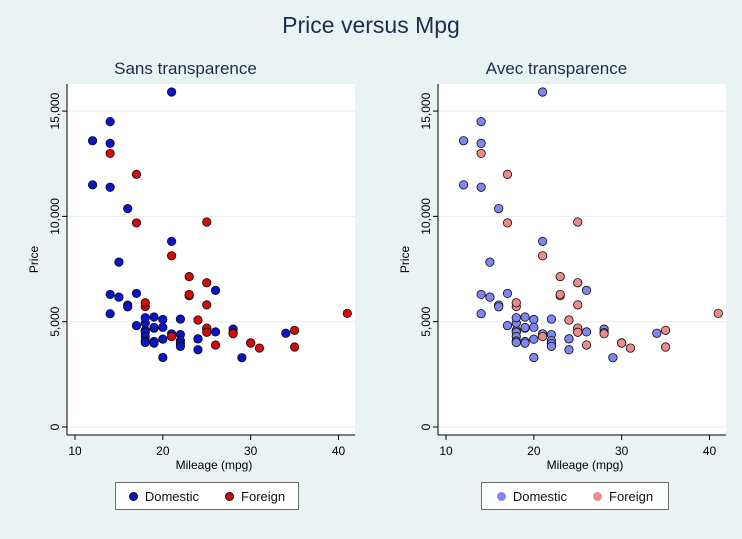 Image resolution: width=742 pixels, height=539 pixels. What do you see at coordinates (263, 496) in the screenshot?
I see `legend-label-foreign: Foreign` at bounding box center [263, 496].